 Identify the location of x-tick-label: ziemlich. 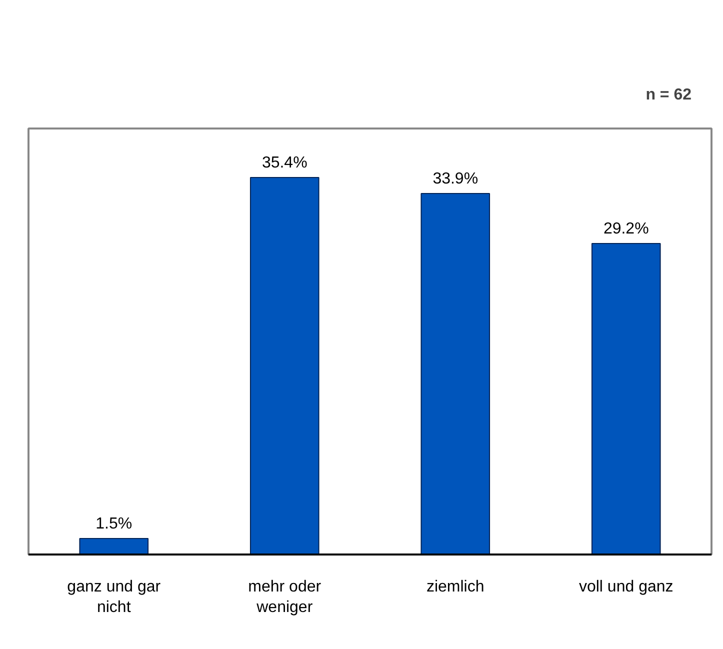
(455, 587).